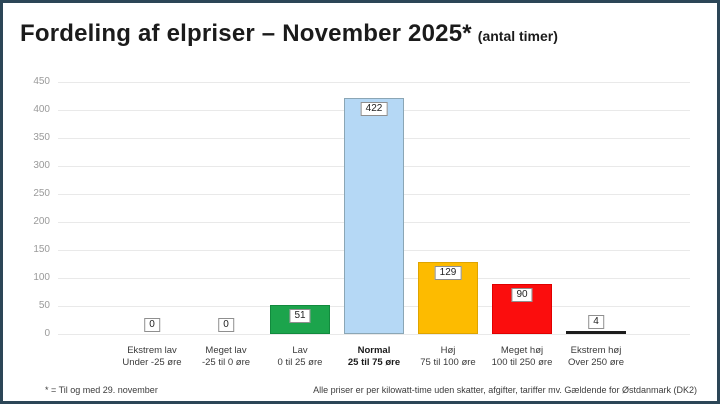 The width and height of the screenshot is (720, 404). I want to click on y-axis-tick-label: 100, so click(41, 277).